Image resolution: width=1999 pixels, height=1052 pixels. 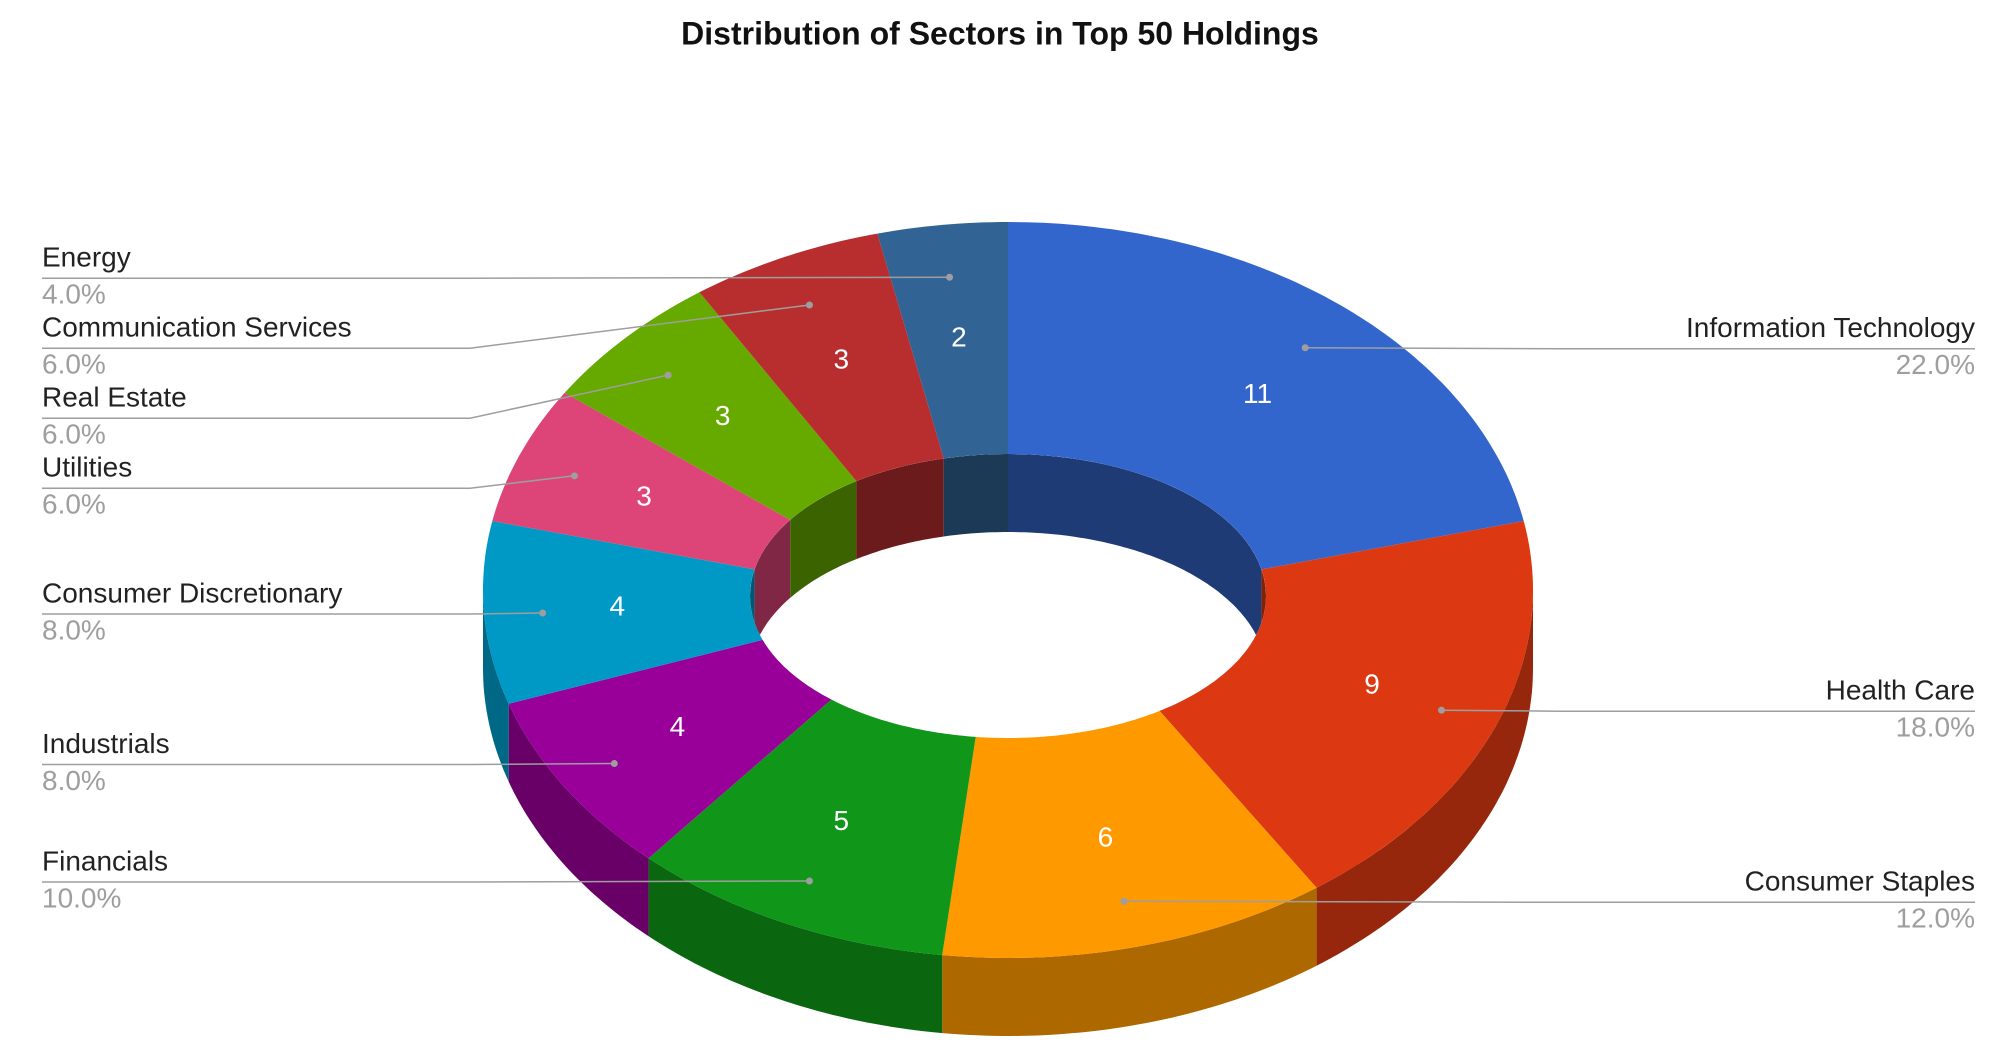 I want to click on hole-wall, so click(x=1008, y=564).